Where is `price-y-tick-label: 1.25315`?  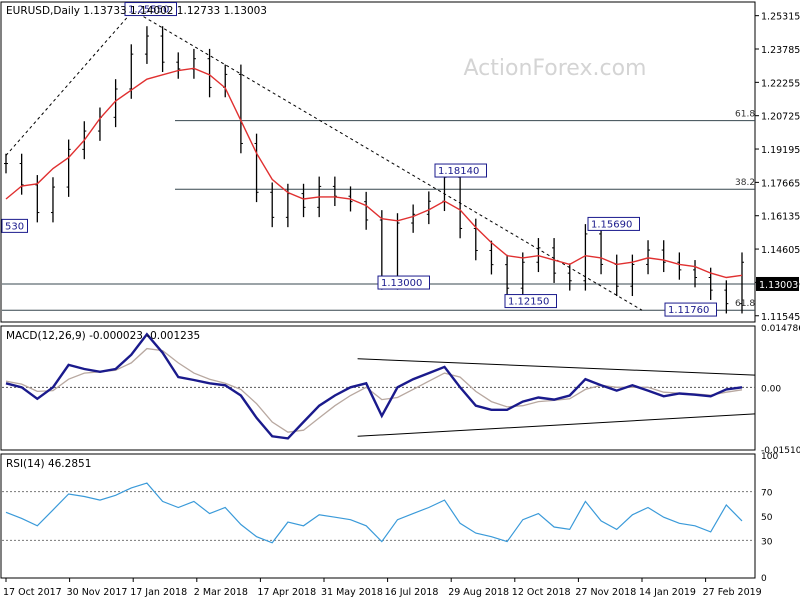 price-y-tick-label: 1.25315 is located at coordinates (780, 17).